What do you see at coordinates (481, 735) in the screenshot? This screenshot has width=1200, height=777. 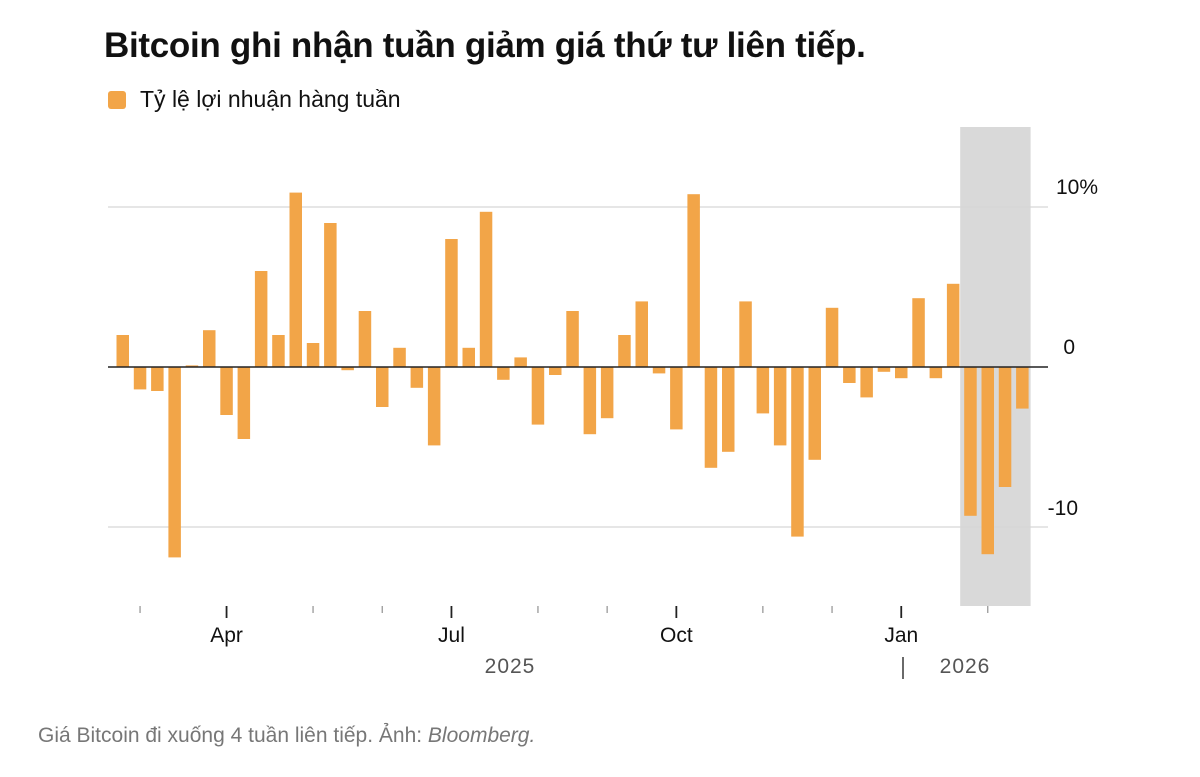 I see `caption-source: Bloomberg.` at bounding box center [481, 735].